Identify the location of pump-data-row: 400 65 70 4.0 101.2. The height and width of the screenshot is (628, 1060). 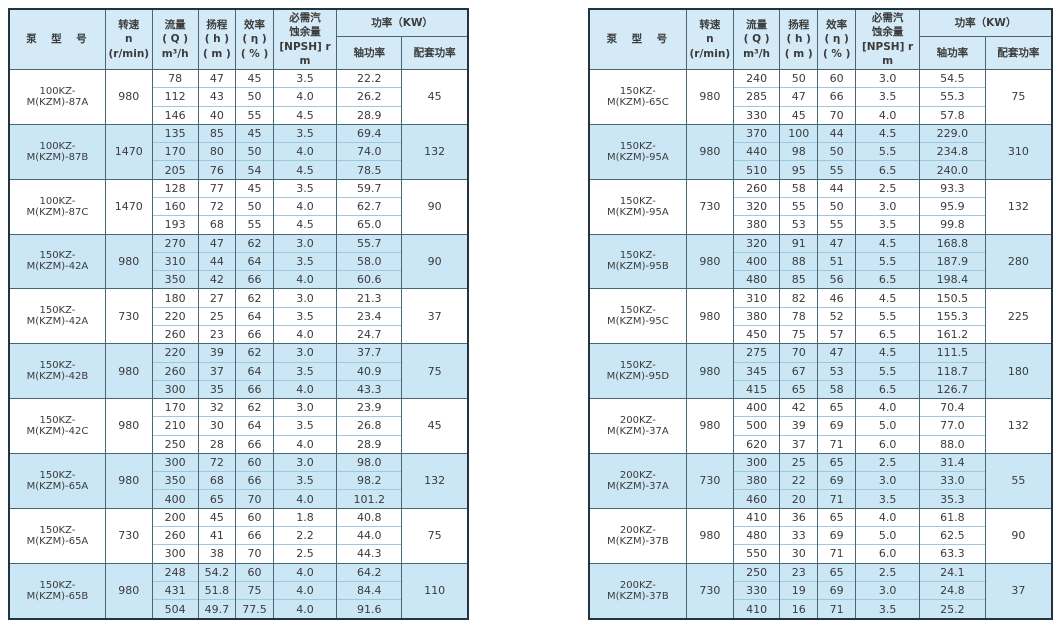
(238, 499).